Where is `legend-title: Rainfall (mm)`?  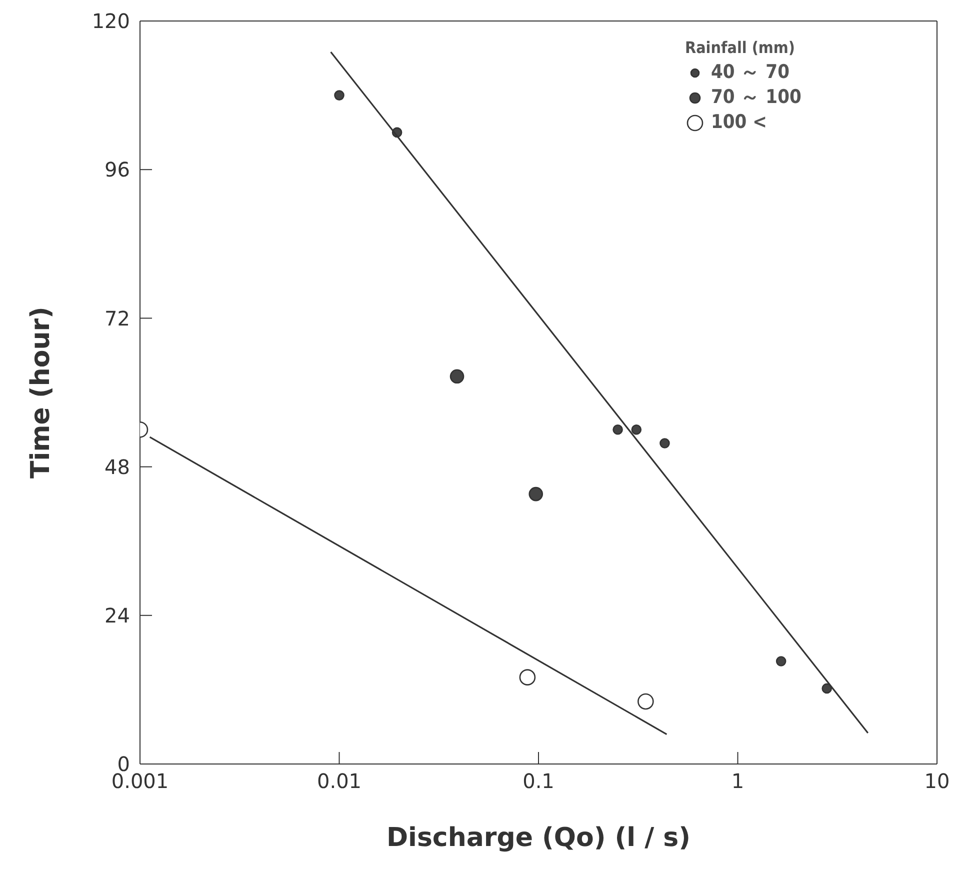
legend-title: Rainfall (mm) is located at coordinates (740, 48).